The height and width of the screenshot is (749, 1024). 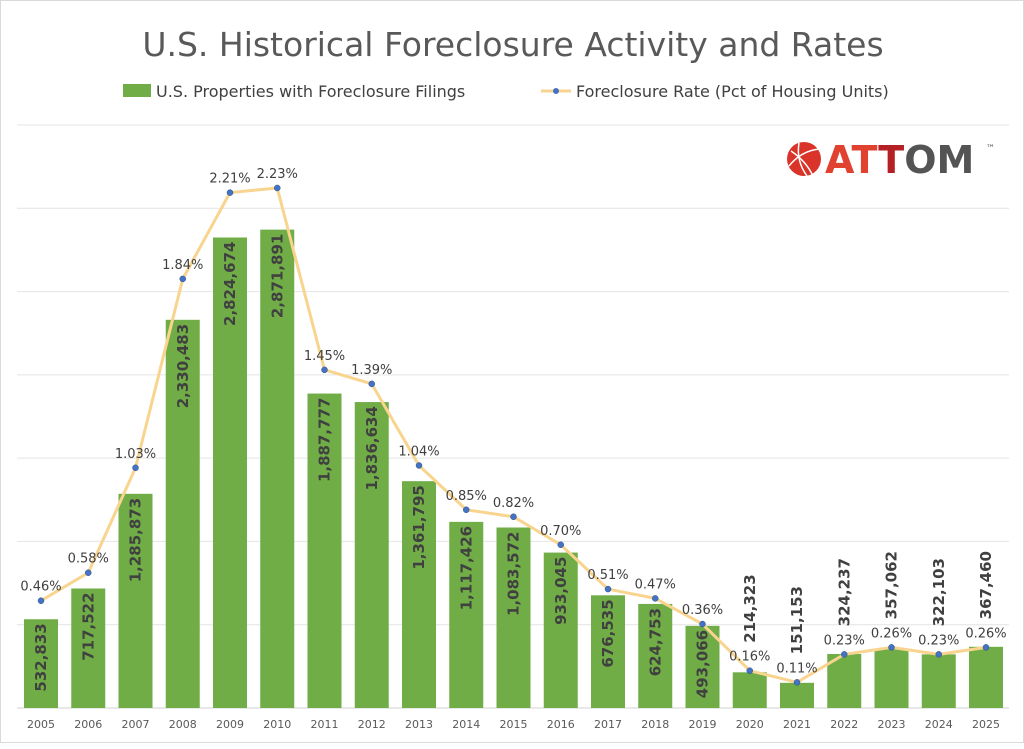 I want to click on bar-label-2007: 1,285,873, so click(x=136, y=540).